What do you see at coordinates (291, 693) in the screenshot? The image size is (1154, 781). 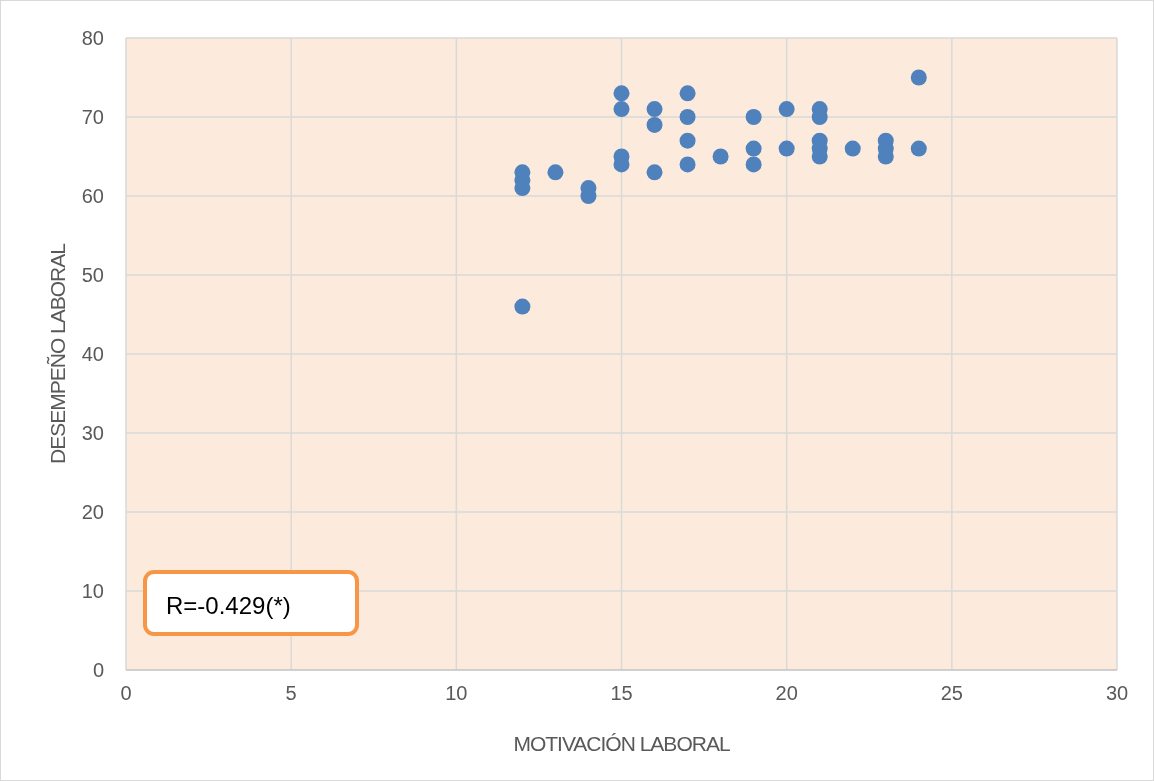 I see `x-tick-label: 5` at bounding box center [291, 693].